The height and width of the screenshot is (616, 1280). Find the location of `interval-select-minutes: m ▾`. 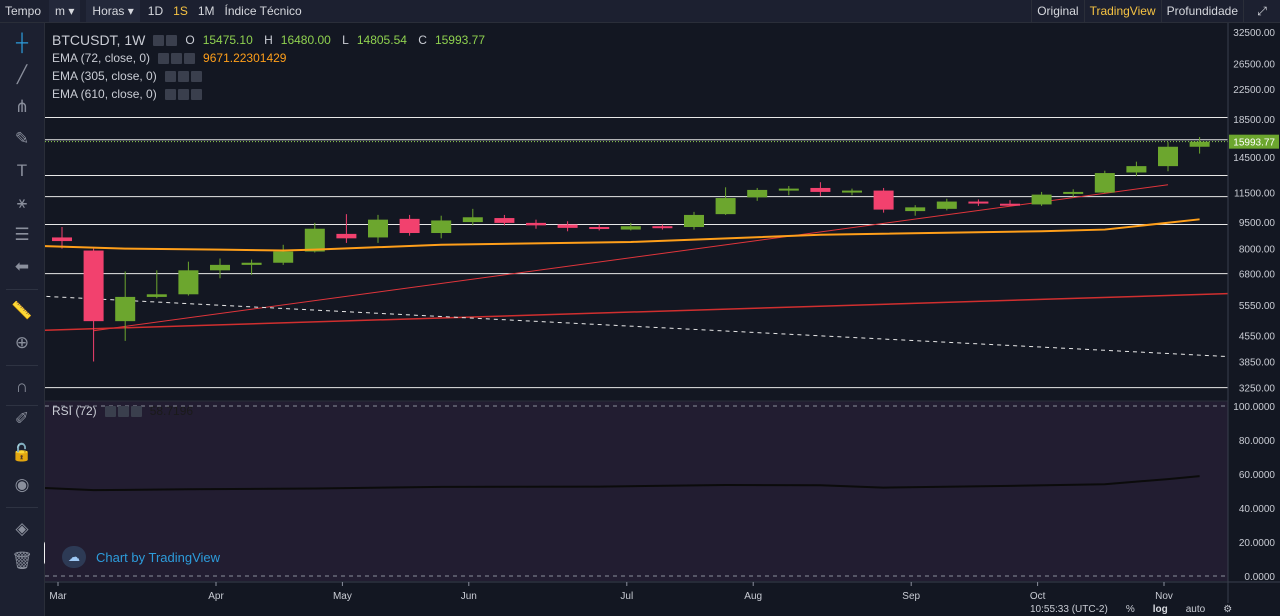

interval-select-minutes: m ▾ is located at coordinates (65, 11).